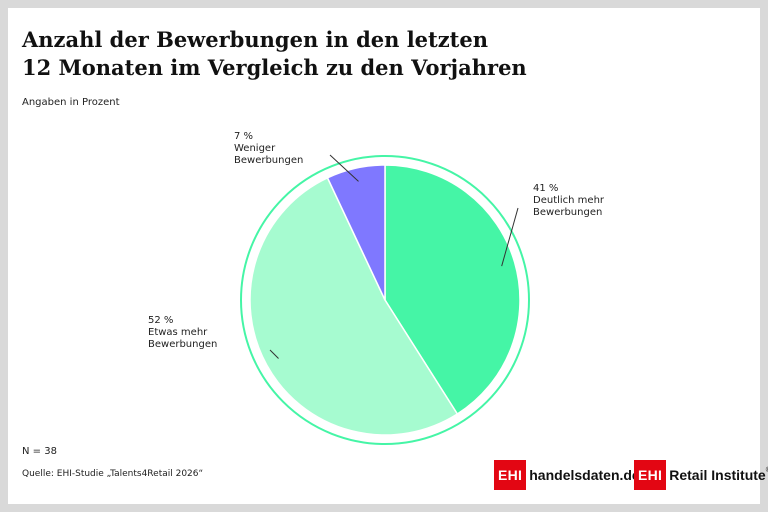 This screenshot has height=512, width=768. What do you see at coordinates (274, 67) in the screenshot?
I see `chart-title-line-2: 12 Monaten im Vergleich zu den Vorjahren` at bounding box center [274, 67].